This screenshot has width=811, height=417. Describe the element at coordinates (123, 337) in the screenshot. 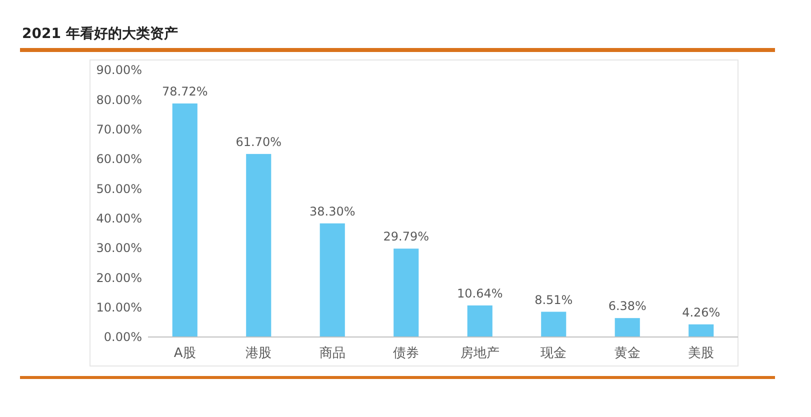

I see `y-tick-label: 0.00%` at that location.